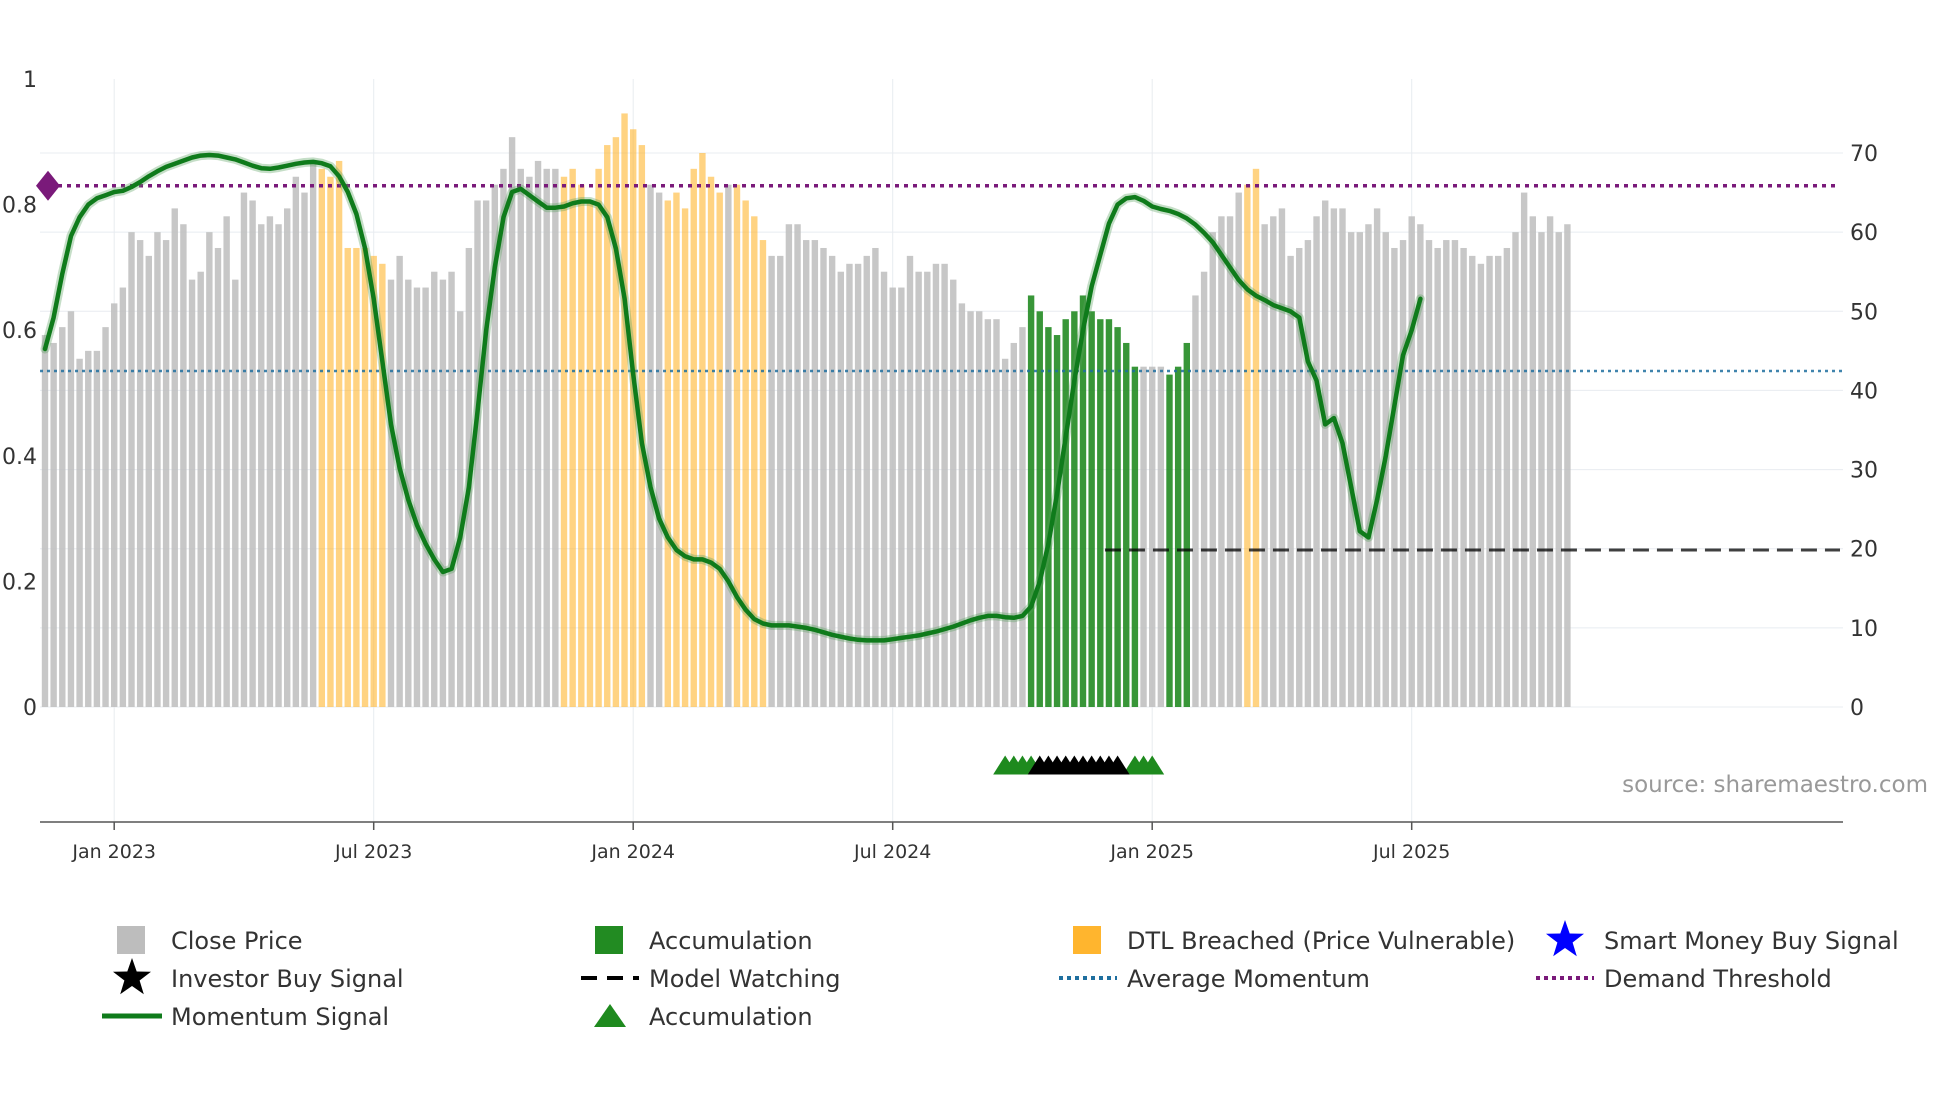  I want to click on legend-item: Accumulation, so click(703, 1017).